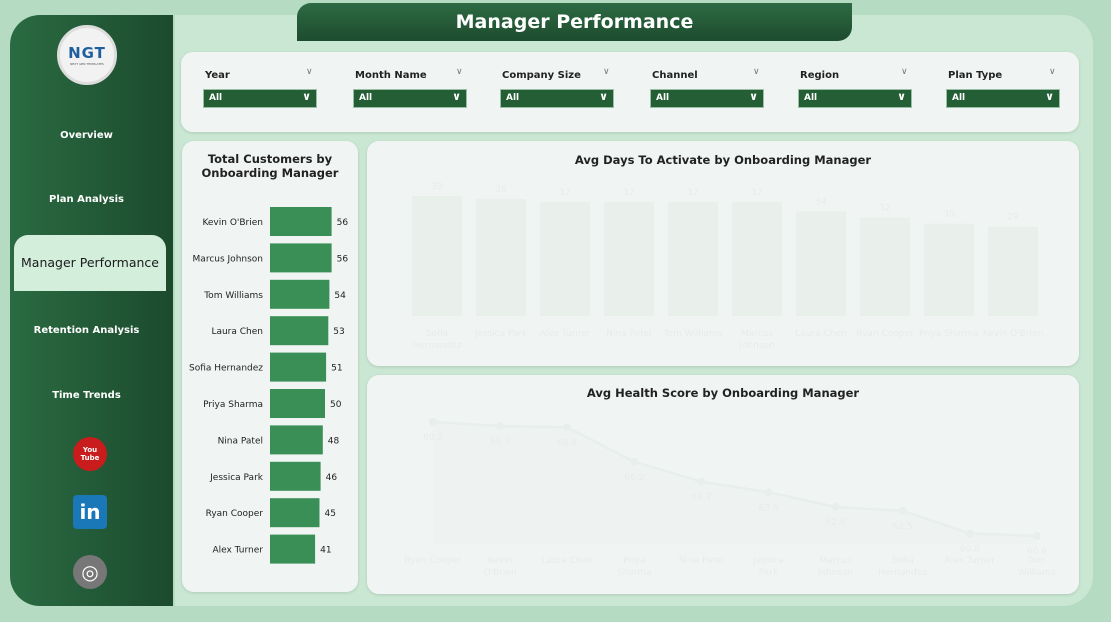  Describe the element at coordinates (325, 551) in the screenshot. I see `data-label: 41` at that location.